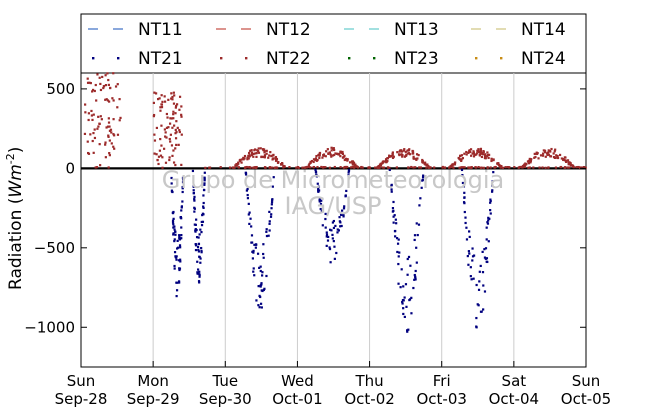  I want to click on x-tick-label-day: Tue, so click(224, 381).